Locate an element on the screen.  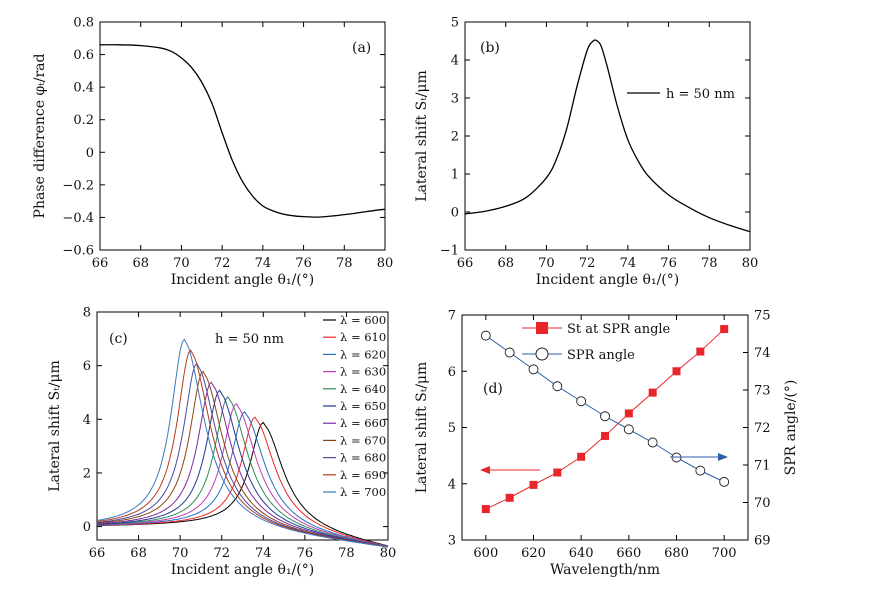
legend-entry: λ = 650 is located at coordinates (363, 406).